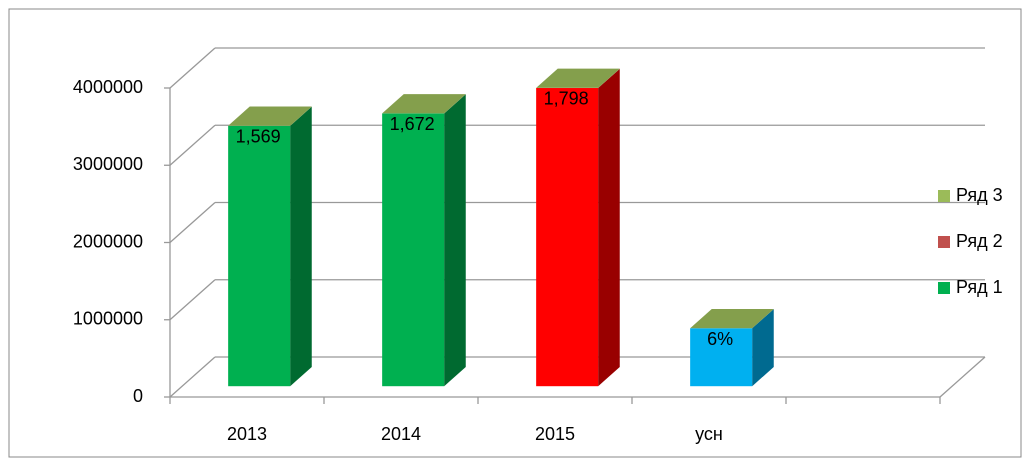 This screenshot has height=464, width=1030. What do you see at coordinates (555, 434) in the screenshot?
I see `x-tick-label: 2015` at bounding box center [555, 434].